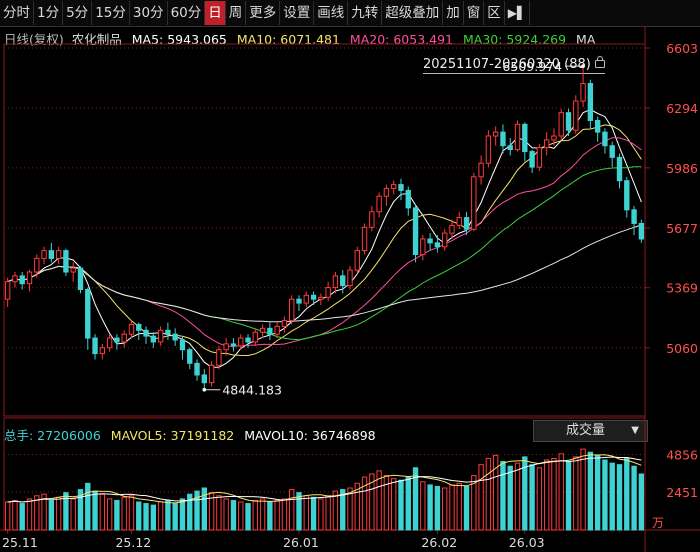 Image resolution: width=700 pixels, height=552 pixels. Describe the element at coordinates (133, 542) in the screenshot. I see `date-tick-label: 25.12` at that location.